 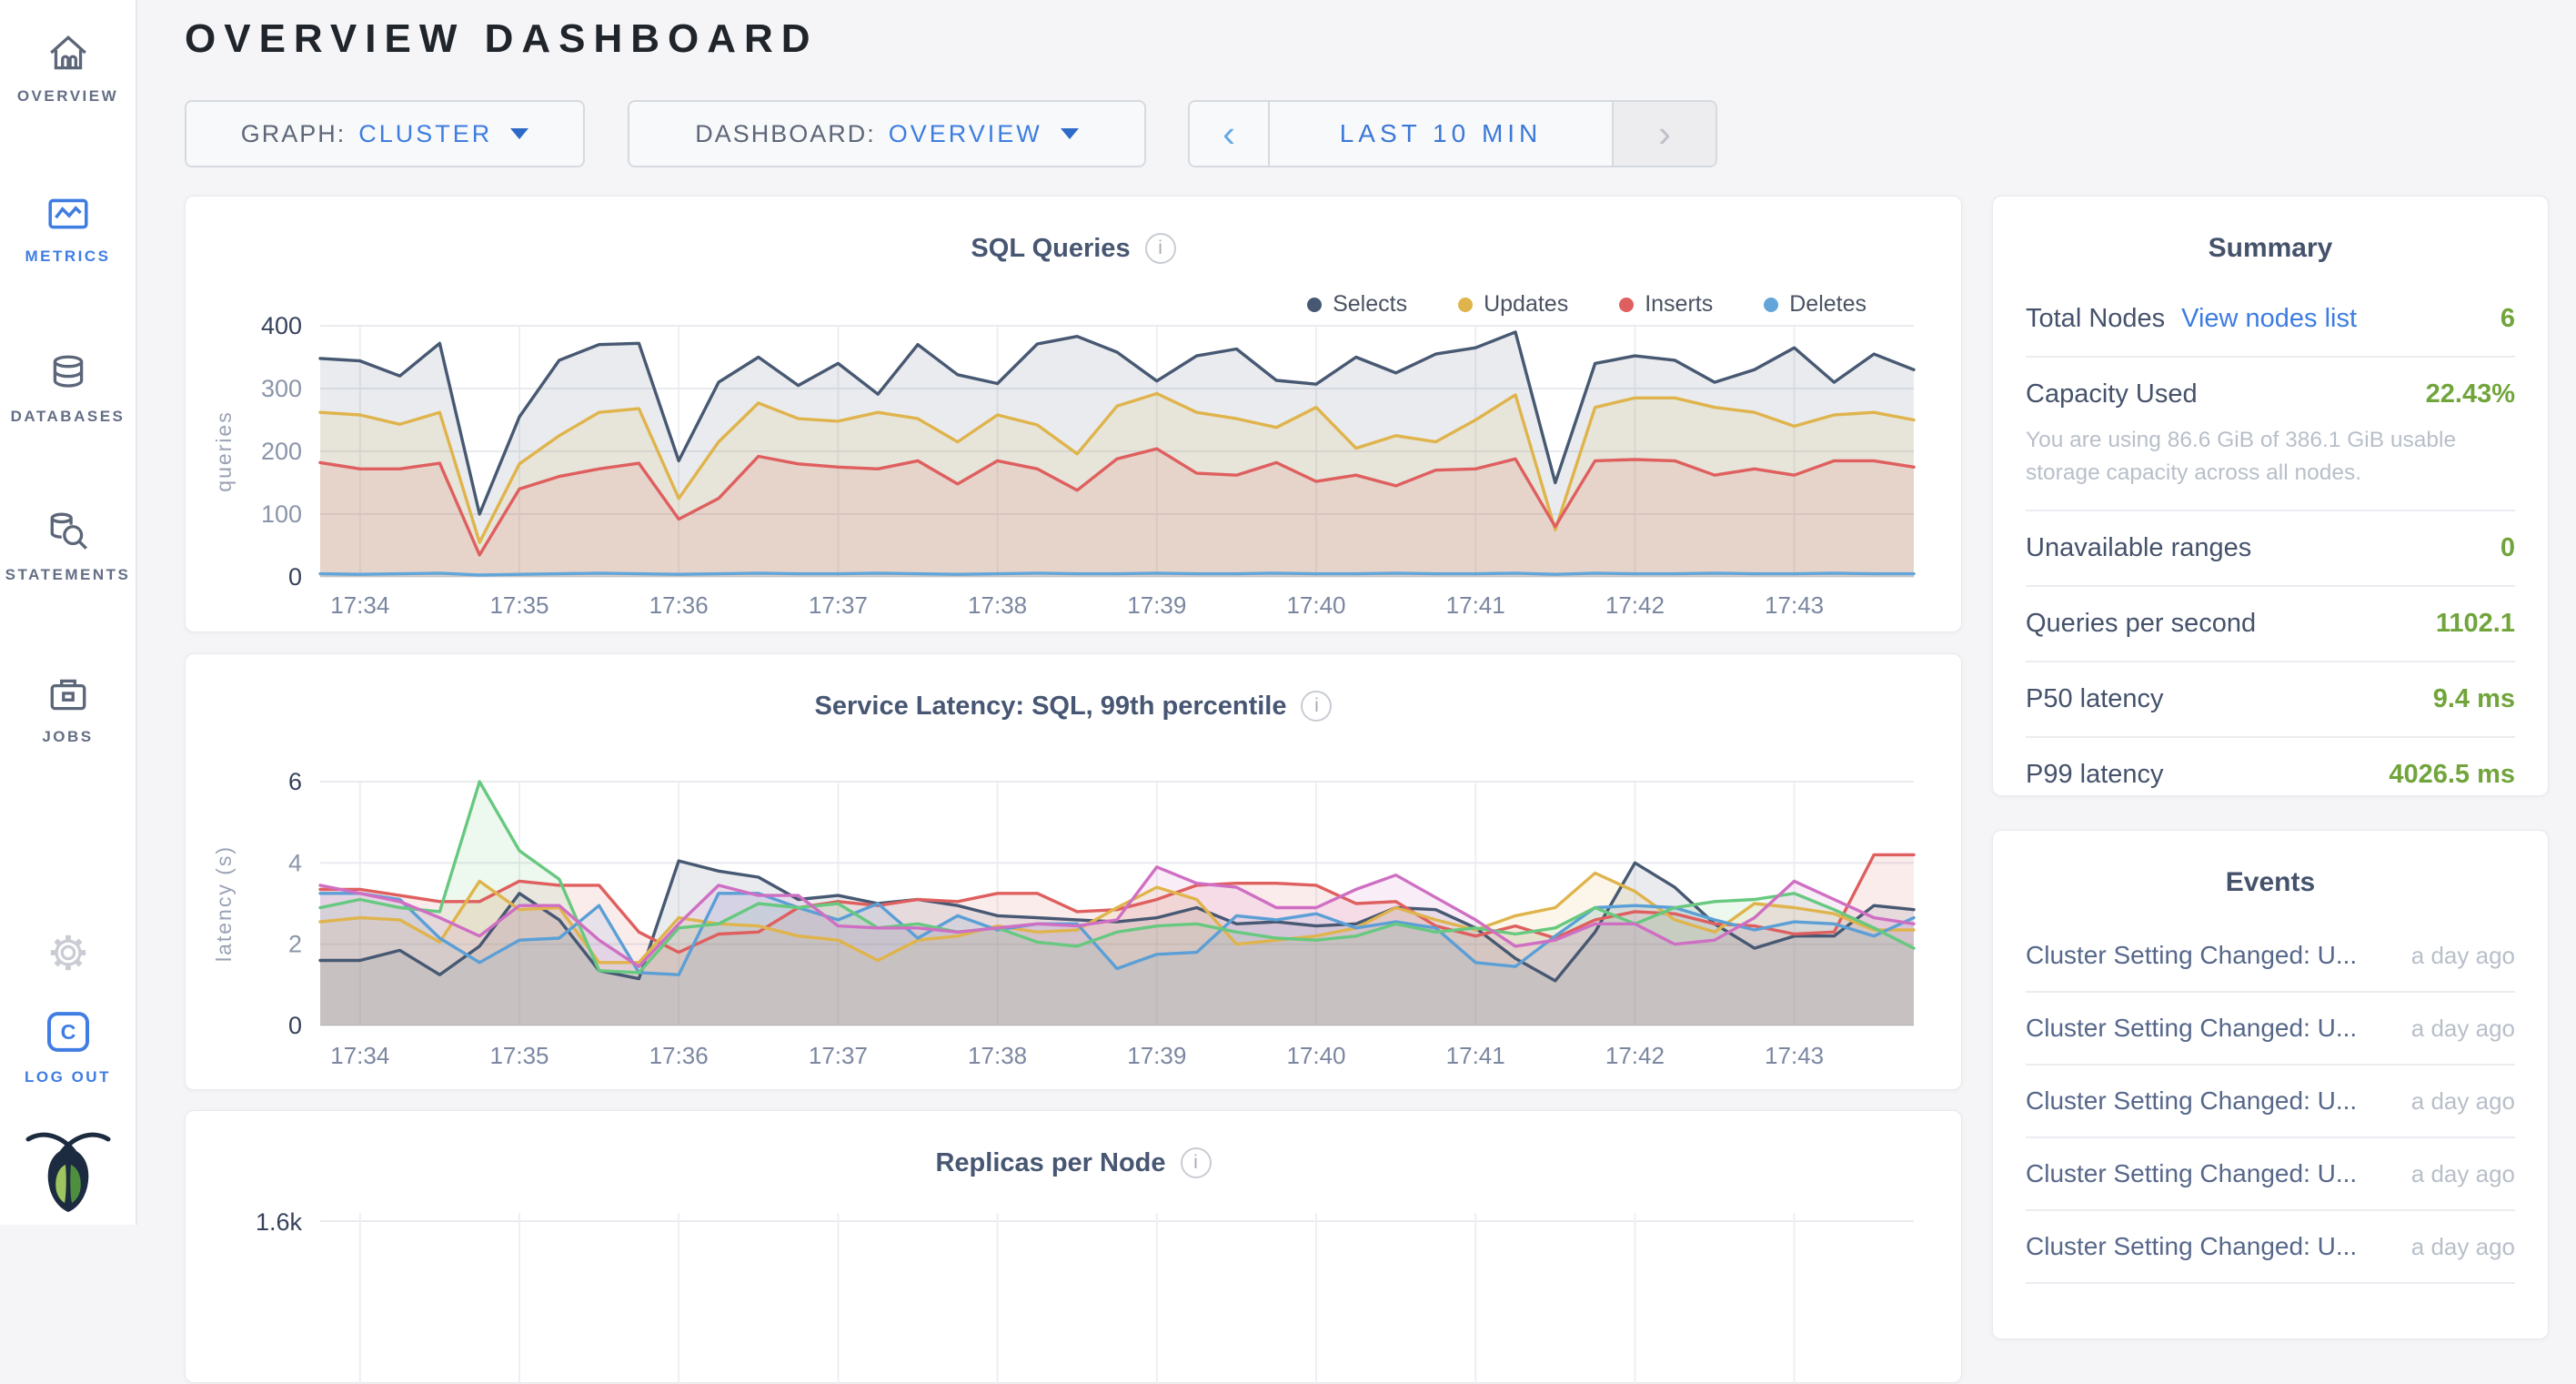 I want to click on summary-row-total-nodes: Total Nodes View nodes list 6, so click(x=2270, y=319).